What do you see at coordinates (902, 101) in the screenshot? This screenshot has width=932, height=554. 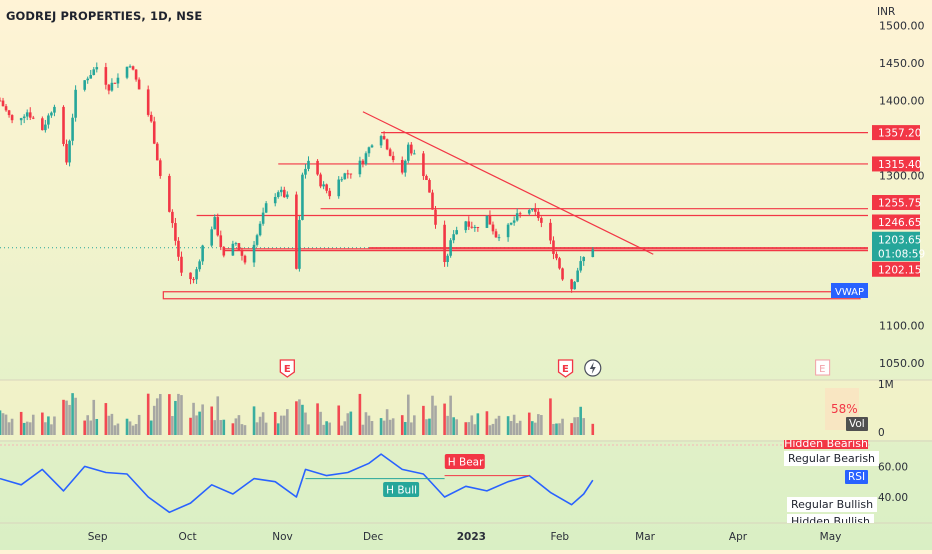 I see `price-axis-tick: 1400.00` at bounding box center [902, 101].